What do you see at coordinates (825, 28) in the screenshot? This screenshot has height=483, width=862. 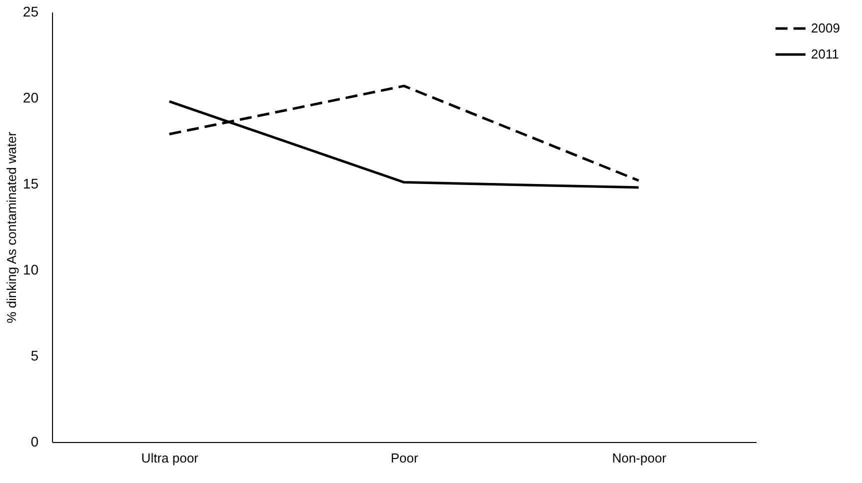 I see `legend-label: 2009` at bounding box center [825, 28].